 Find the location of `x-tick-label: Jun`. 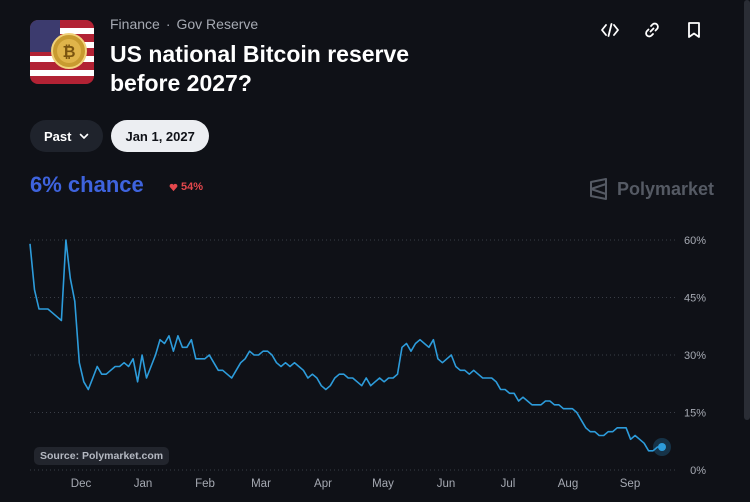

x-tick-label: Jun is located at coordinates (446, 484).